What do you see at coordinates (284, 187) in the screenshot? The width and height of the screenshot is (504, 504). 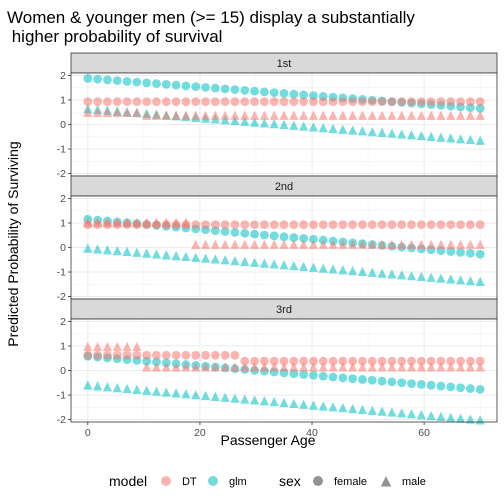 I see `facet-strip-label: 2nd` at bounding box center [284, 187].